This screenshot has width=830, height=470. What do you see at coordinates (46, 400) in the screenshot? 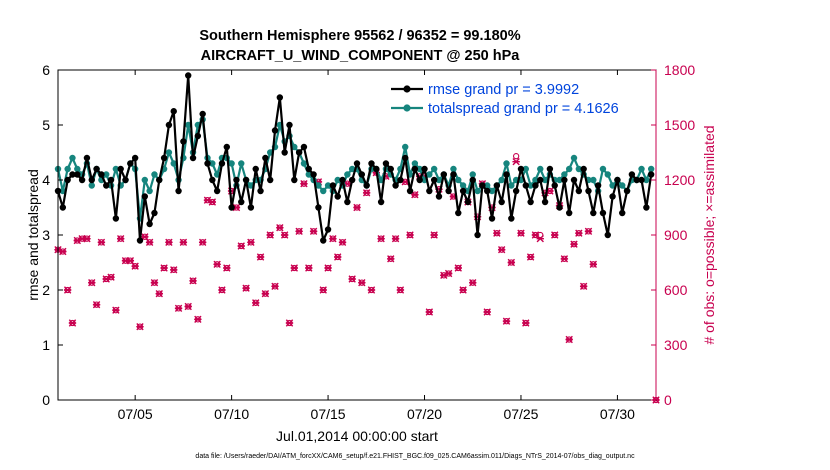
I see `y-left-tick-label: 0` at bounding box center [46, 400].